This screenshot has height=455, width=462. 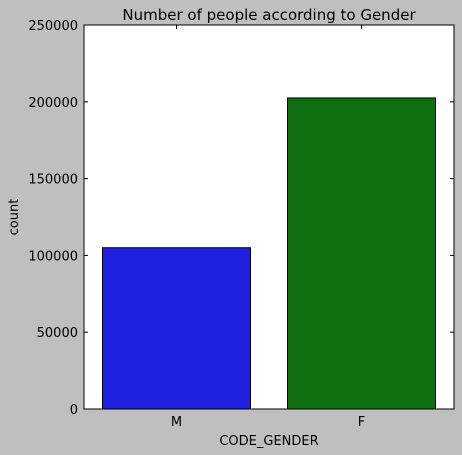 What do you see at coordinates (361, 422) in the screenshot?
I see `x-tick-label: F` at bounding box center [361, 422].